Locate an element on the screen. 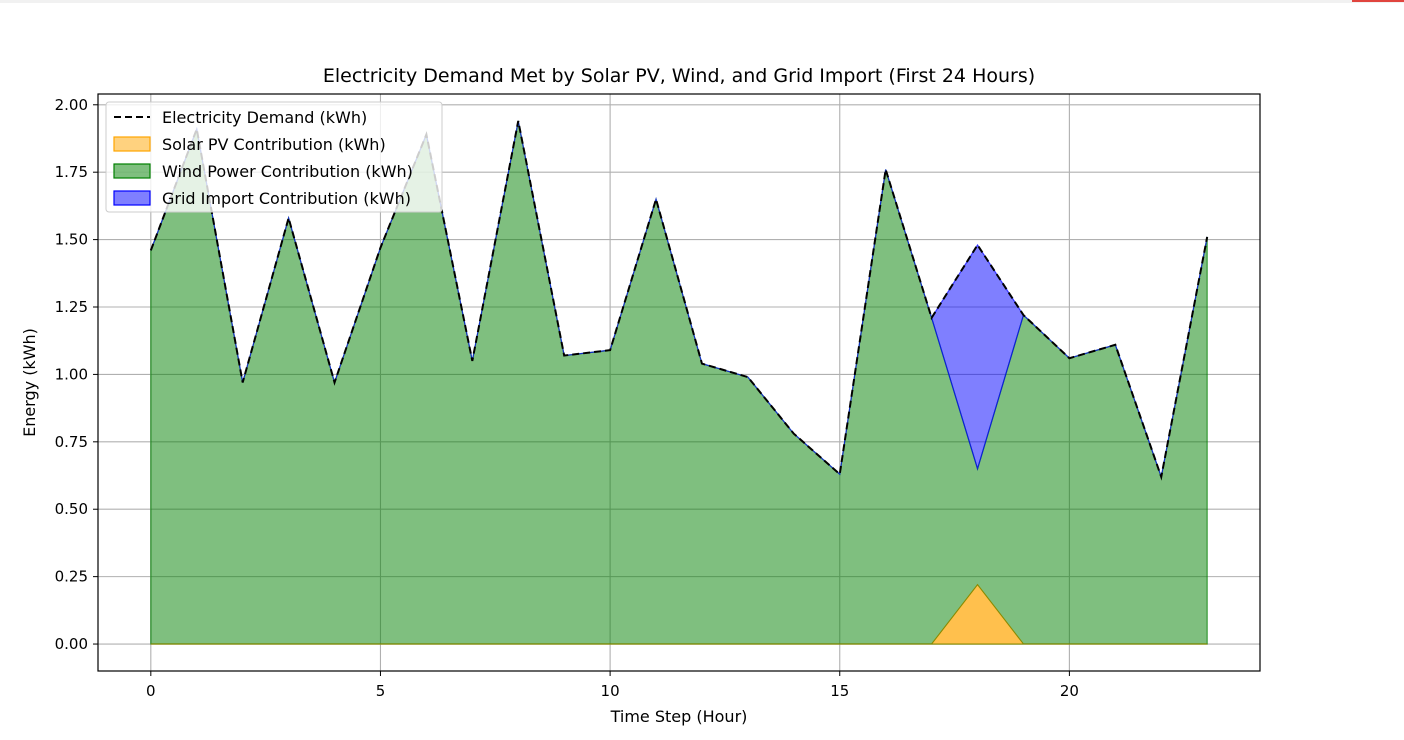  y-tick-label: 0.00 is located at coordinates (71, 644).